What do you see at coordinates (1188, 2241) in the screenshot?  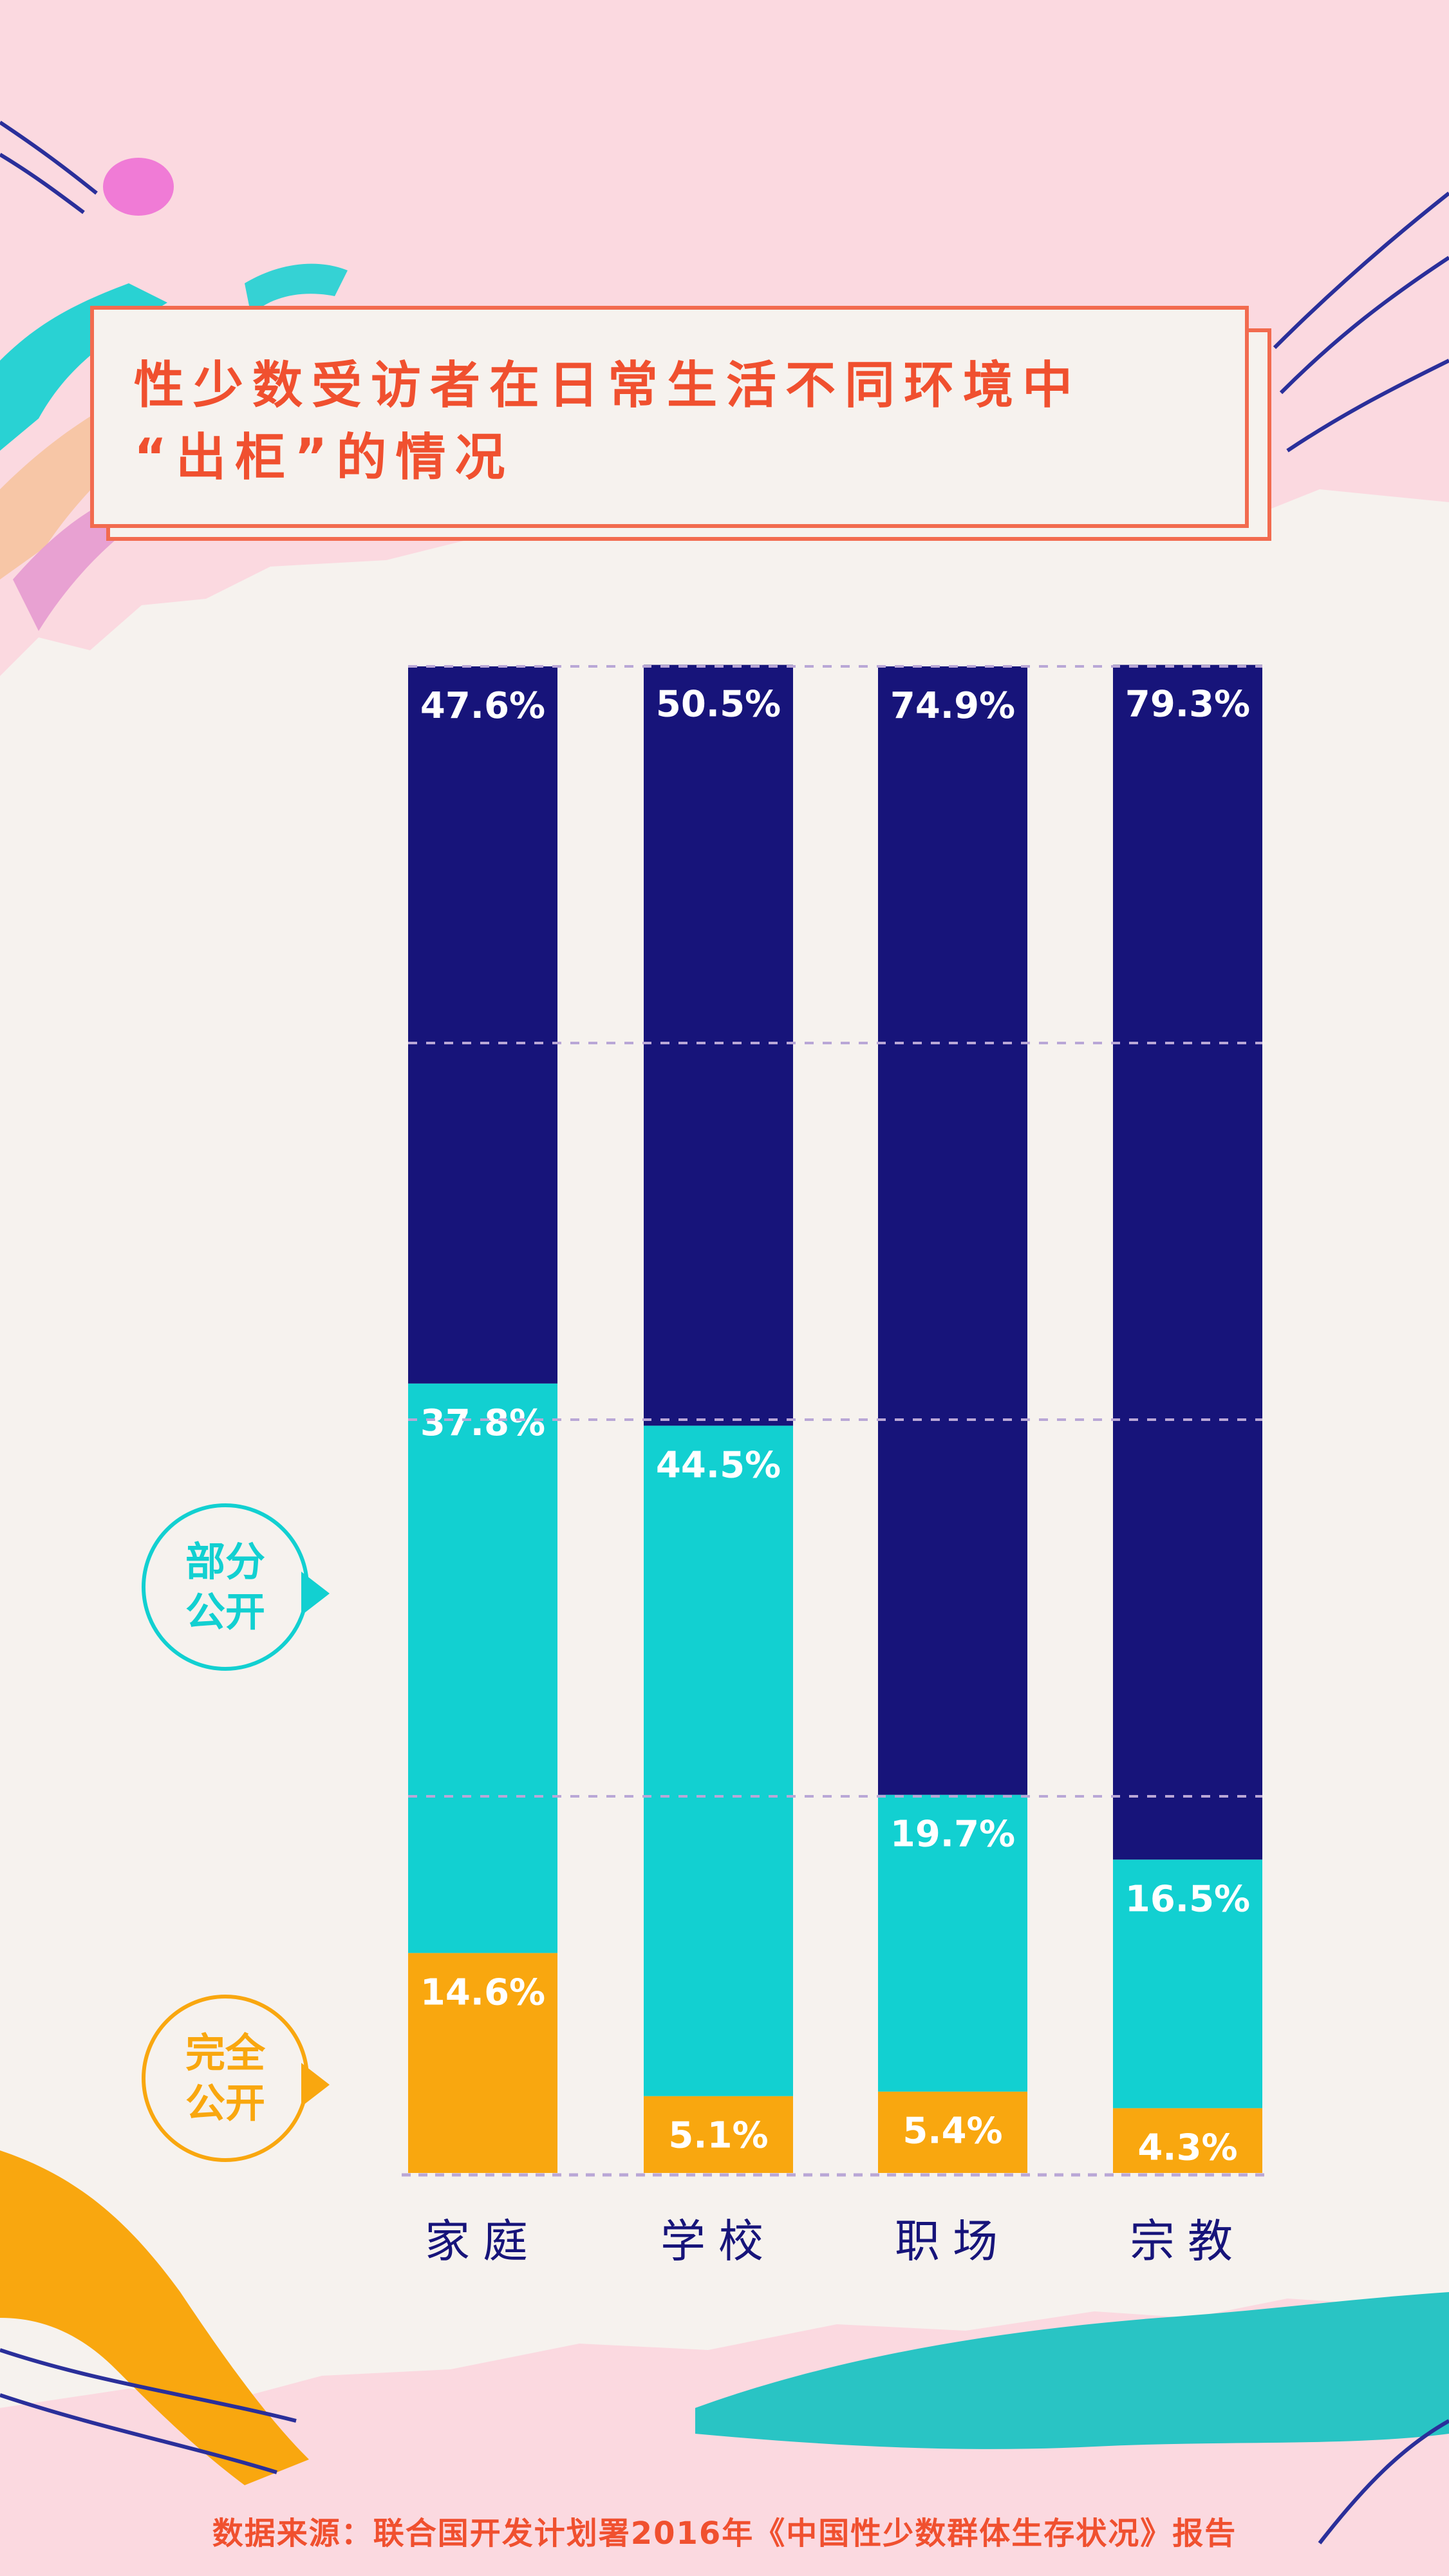 I see `category-label-4: 宗教` at bounding box center [1188, 2241].